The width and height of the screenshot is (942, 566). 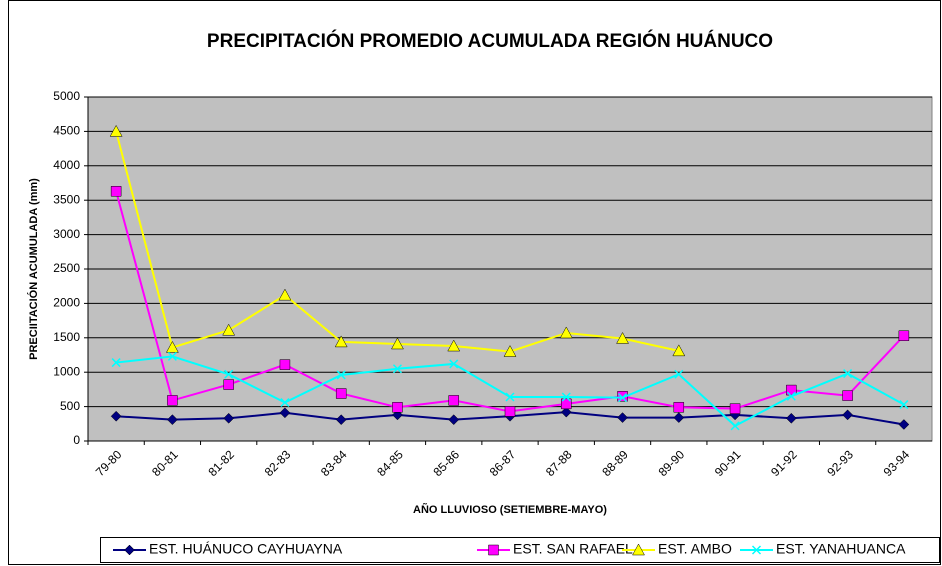 What do you see at coordinates (66, 337) in the screenshot?
I see `y-tick-label: 1500` at bounding box center [66, 337].